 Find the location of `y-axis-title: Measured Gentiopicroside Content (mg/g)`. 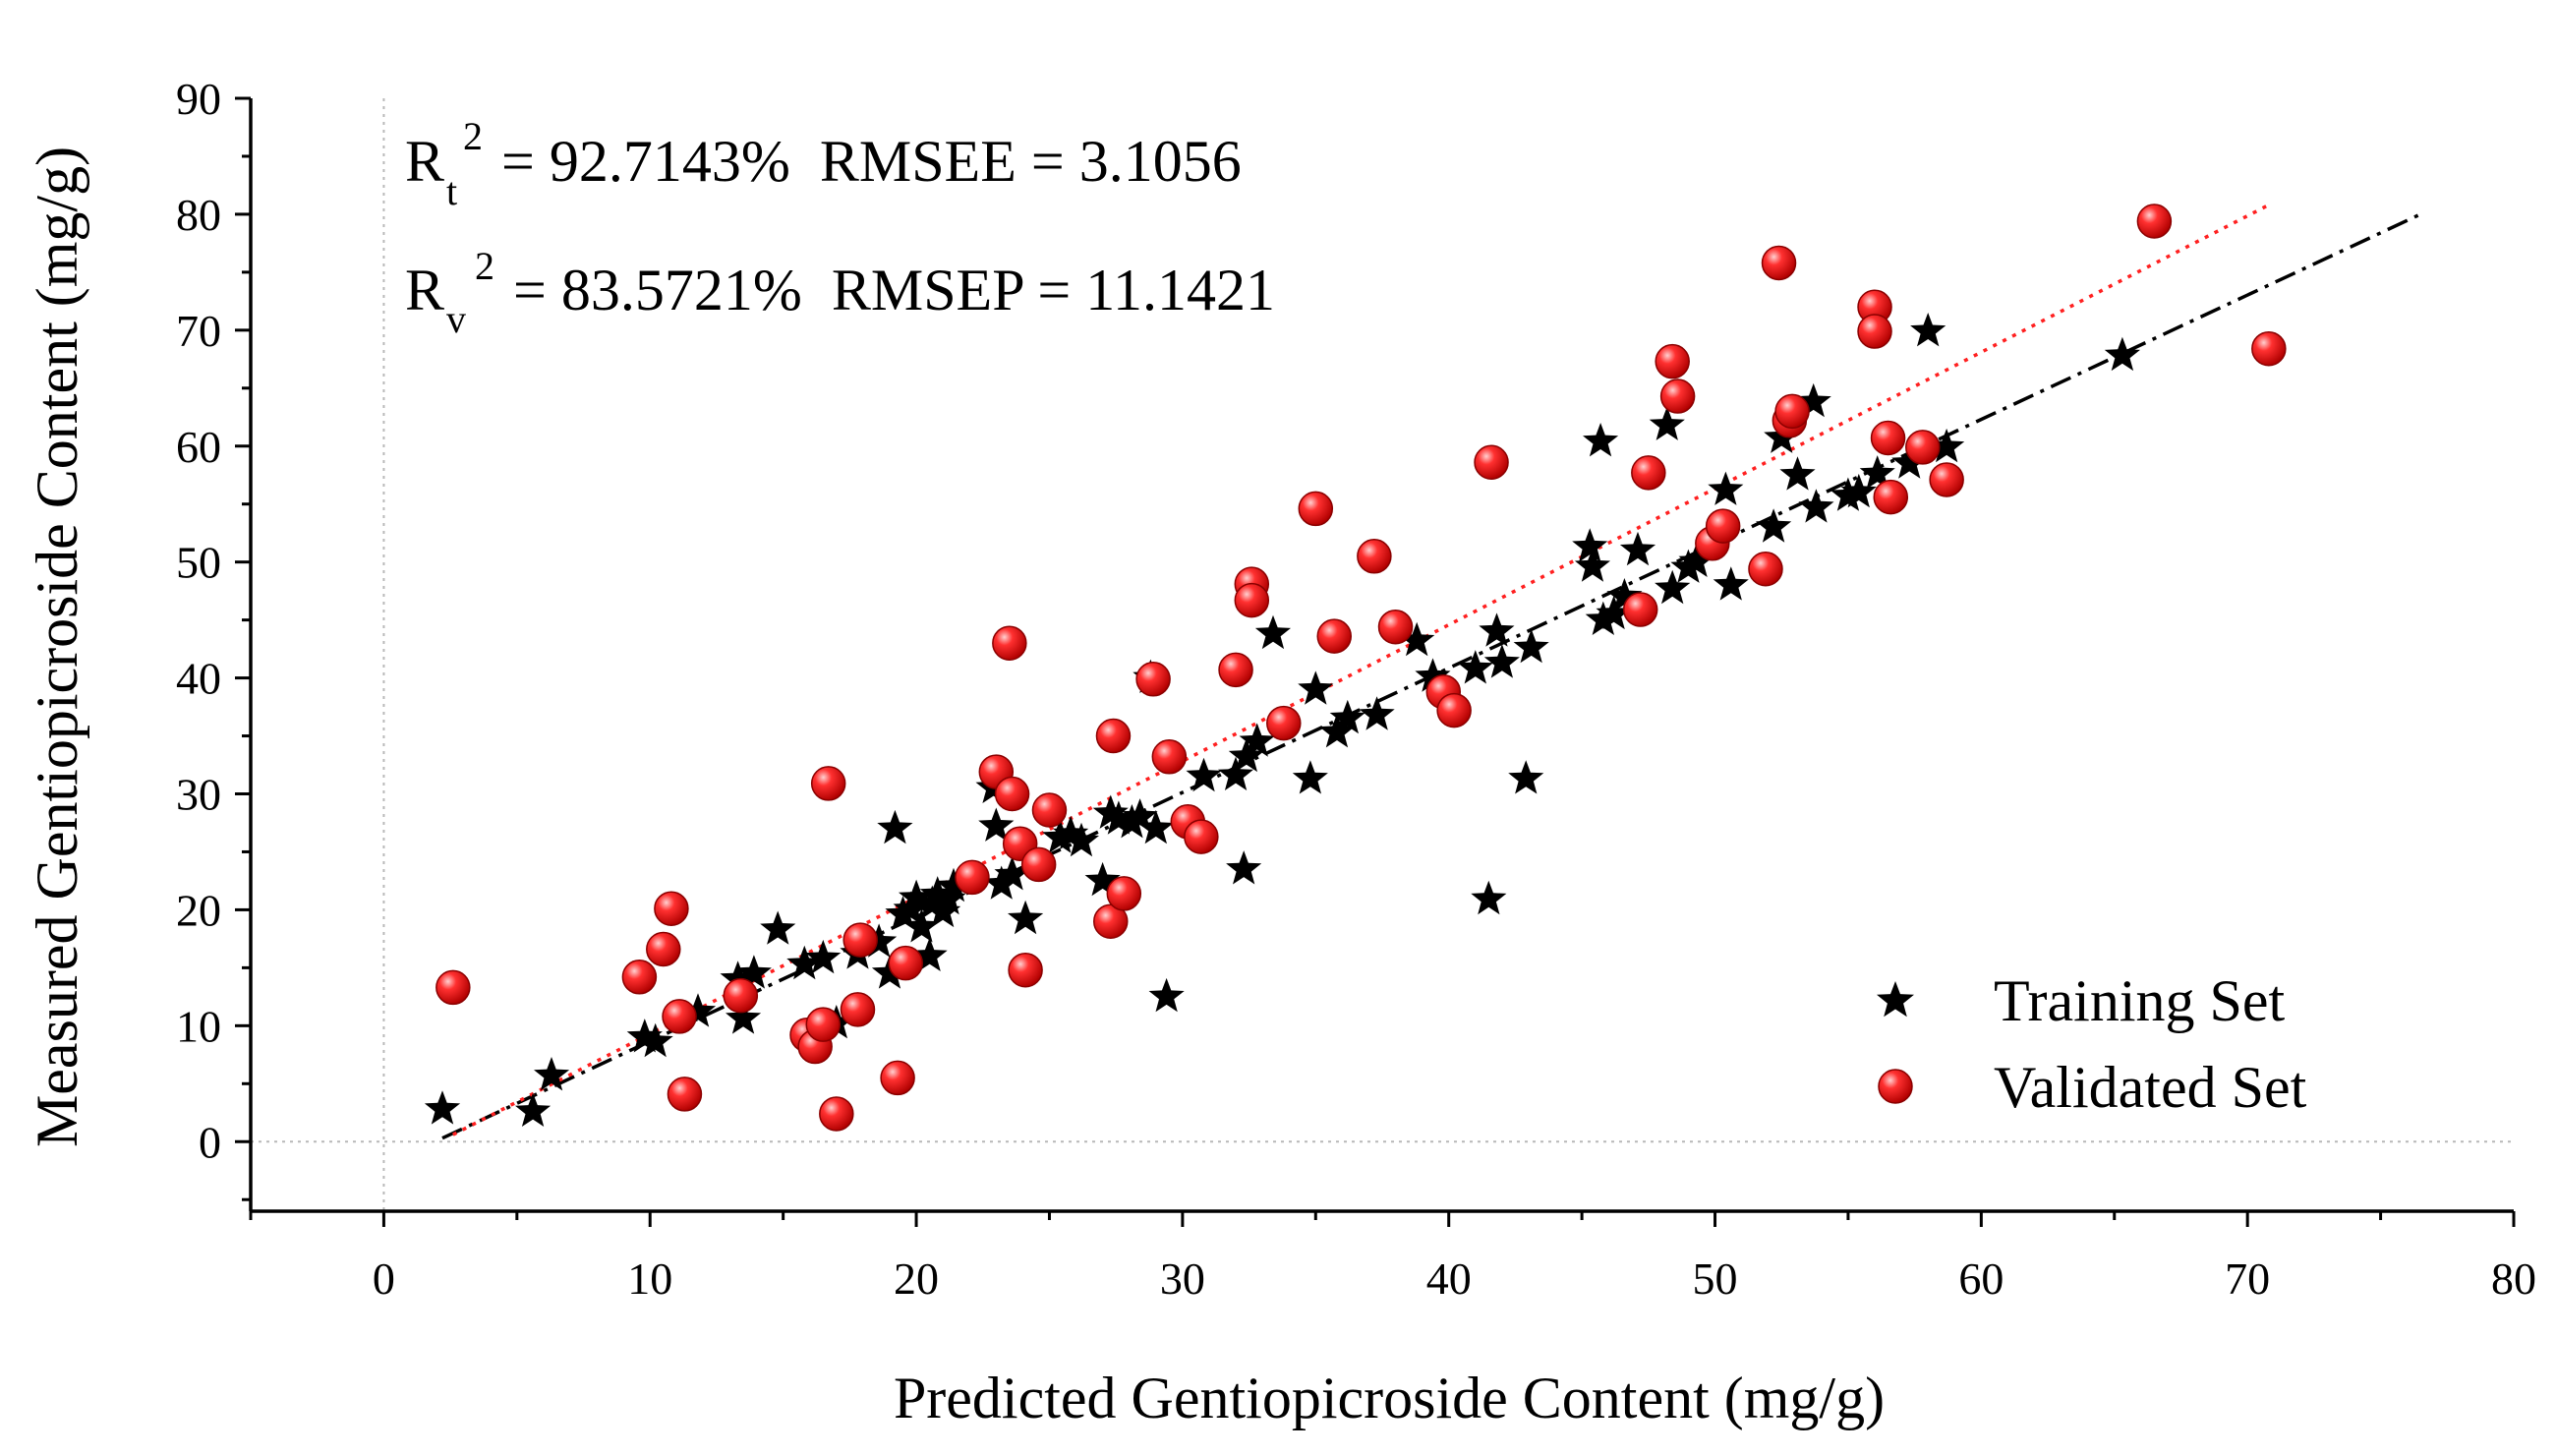

y-axis-title: Measured Gentiopicroside Content (mg/g) is located at coordinates (57, 646).